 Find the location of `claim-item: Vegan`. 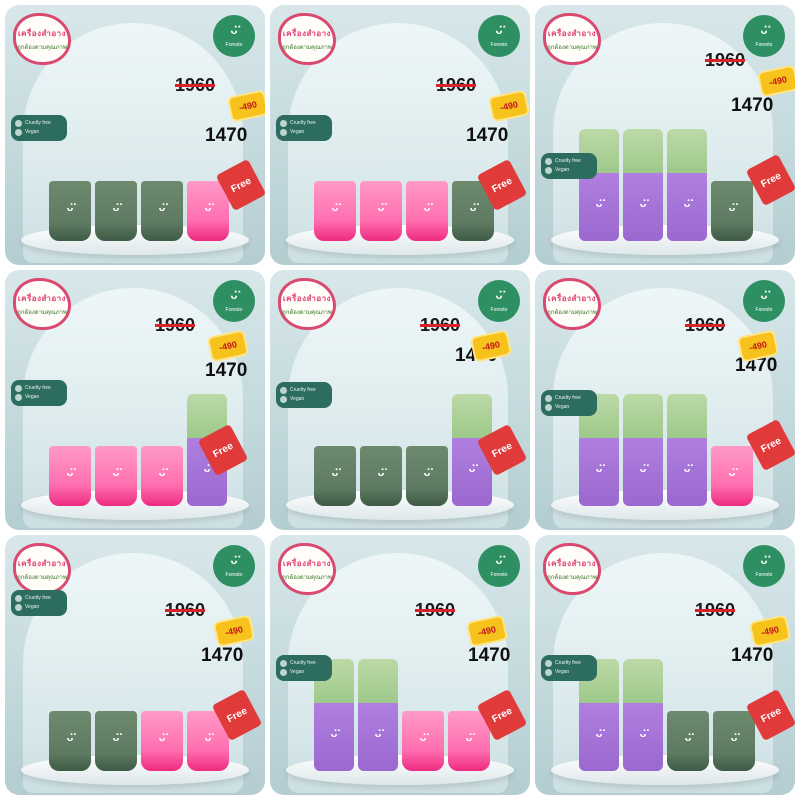

claim-item: Vegan is located at coordinates (39, 607).